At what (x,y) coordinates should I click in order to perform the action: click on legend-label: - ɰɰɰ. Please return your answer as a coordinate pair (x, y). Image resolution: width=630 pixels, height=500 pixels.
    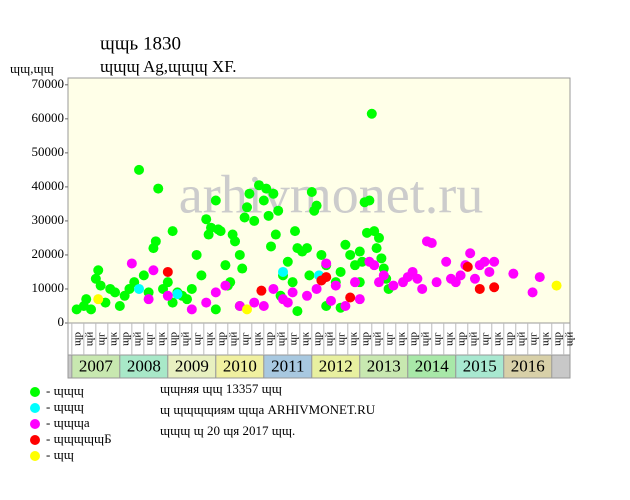
    Looking at the image, I should click on (65, 390).